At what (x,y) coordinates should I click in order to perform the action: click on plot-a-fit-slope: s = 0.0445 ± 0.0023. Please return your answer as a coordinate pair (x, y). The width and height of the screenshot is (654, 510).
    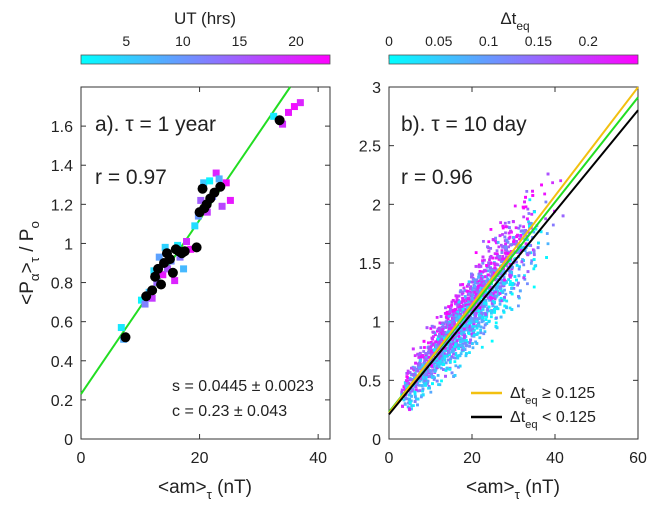
    Looking at the image, I should click on (243, 386).